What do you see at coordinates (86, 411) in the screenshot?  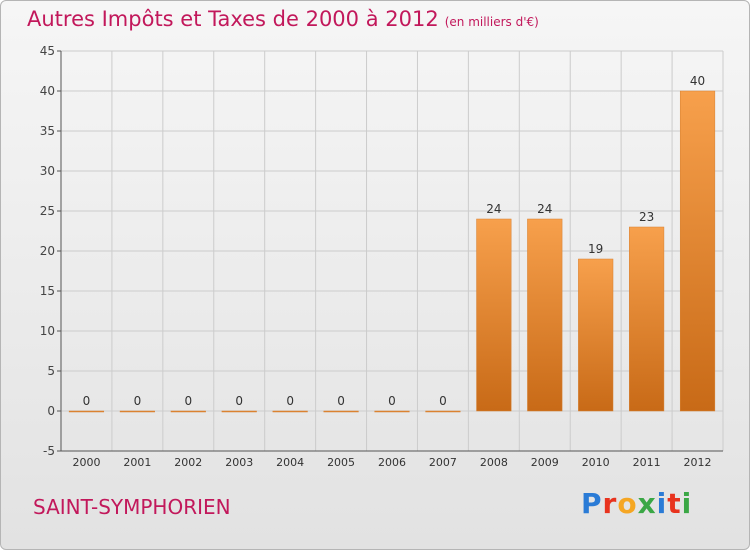 I see `bar-2000` at bounding box center [86, 411].